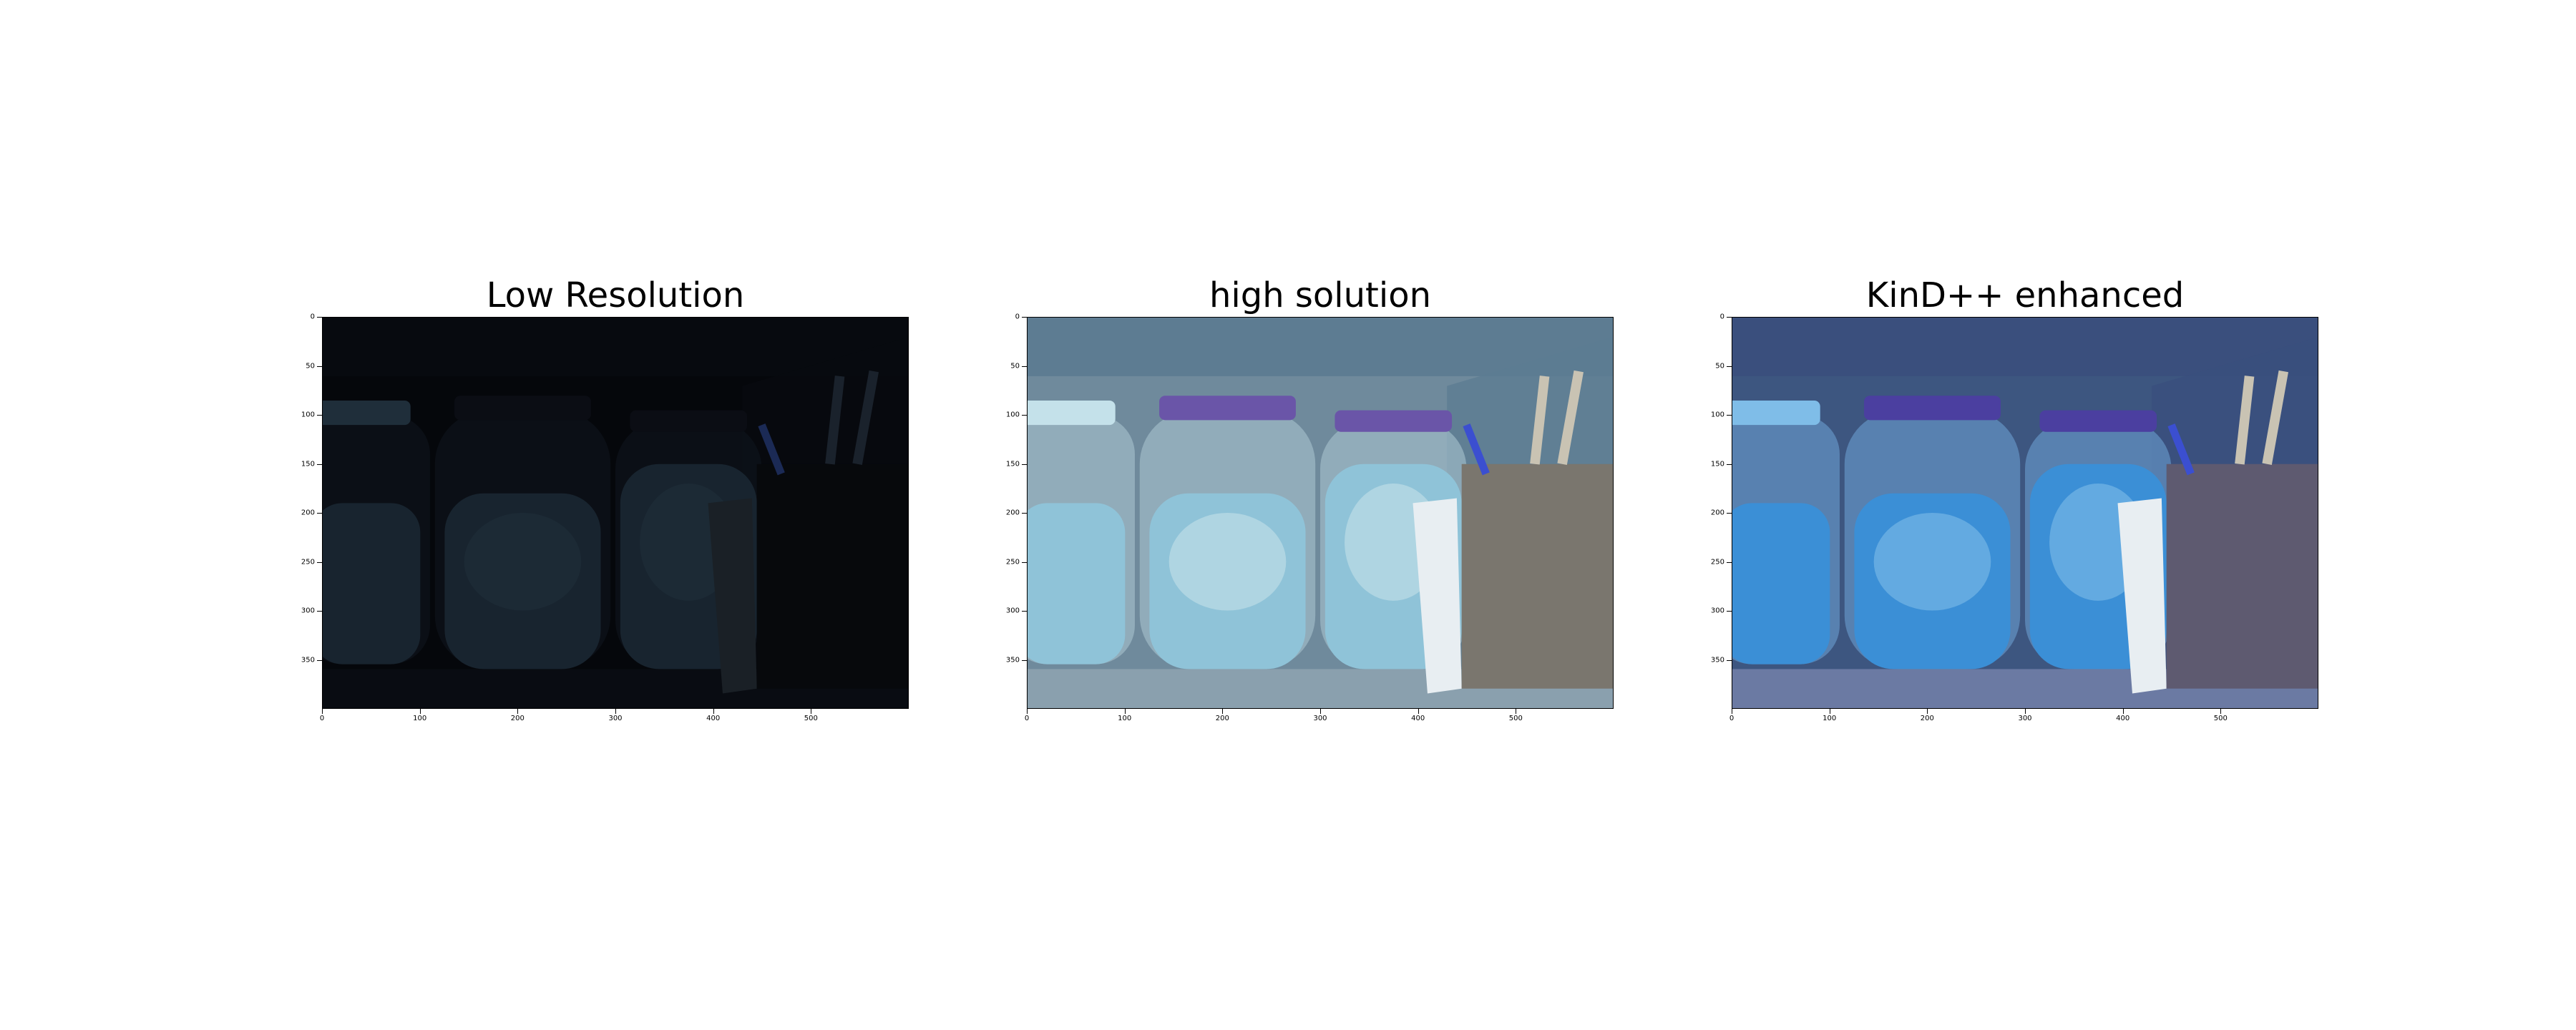  Describe the element at coordinates (2025, 295) in the screenshot. I see `panel-title: KinD++ enhanced` at that location.